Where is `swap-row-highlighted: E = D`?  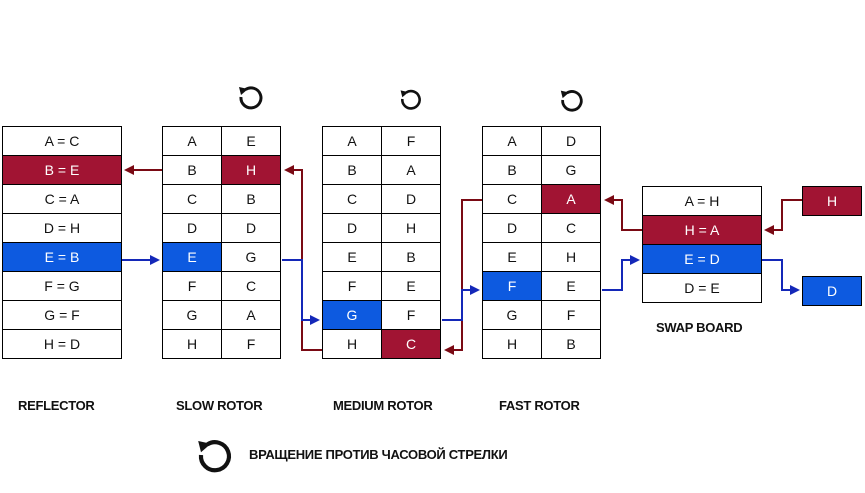 swap-row-highlighted: E = D is located at coordinates (702, 259).